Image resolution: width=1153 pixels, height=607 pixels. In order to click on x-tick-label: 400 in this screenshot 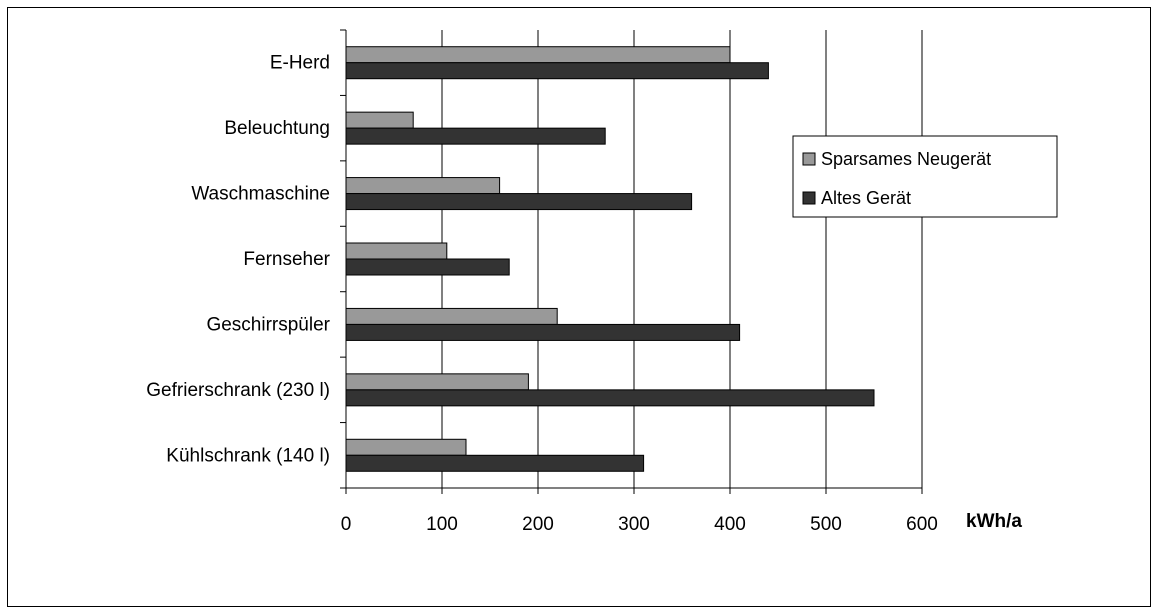, I will do `click(730, 524)`.